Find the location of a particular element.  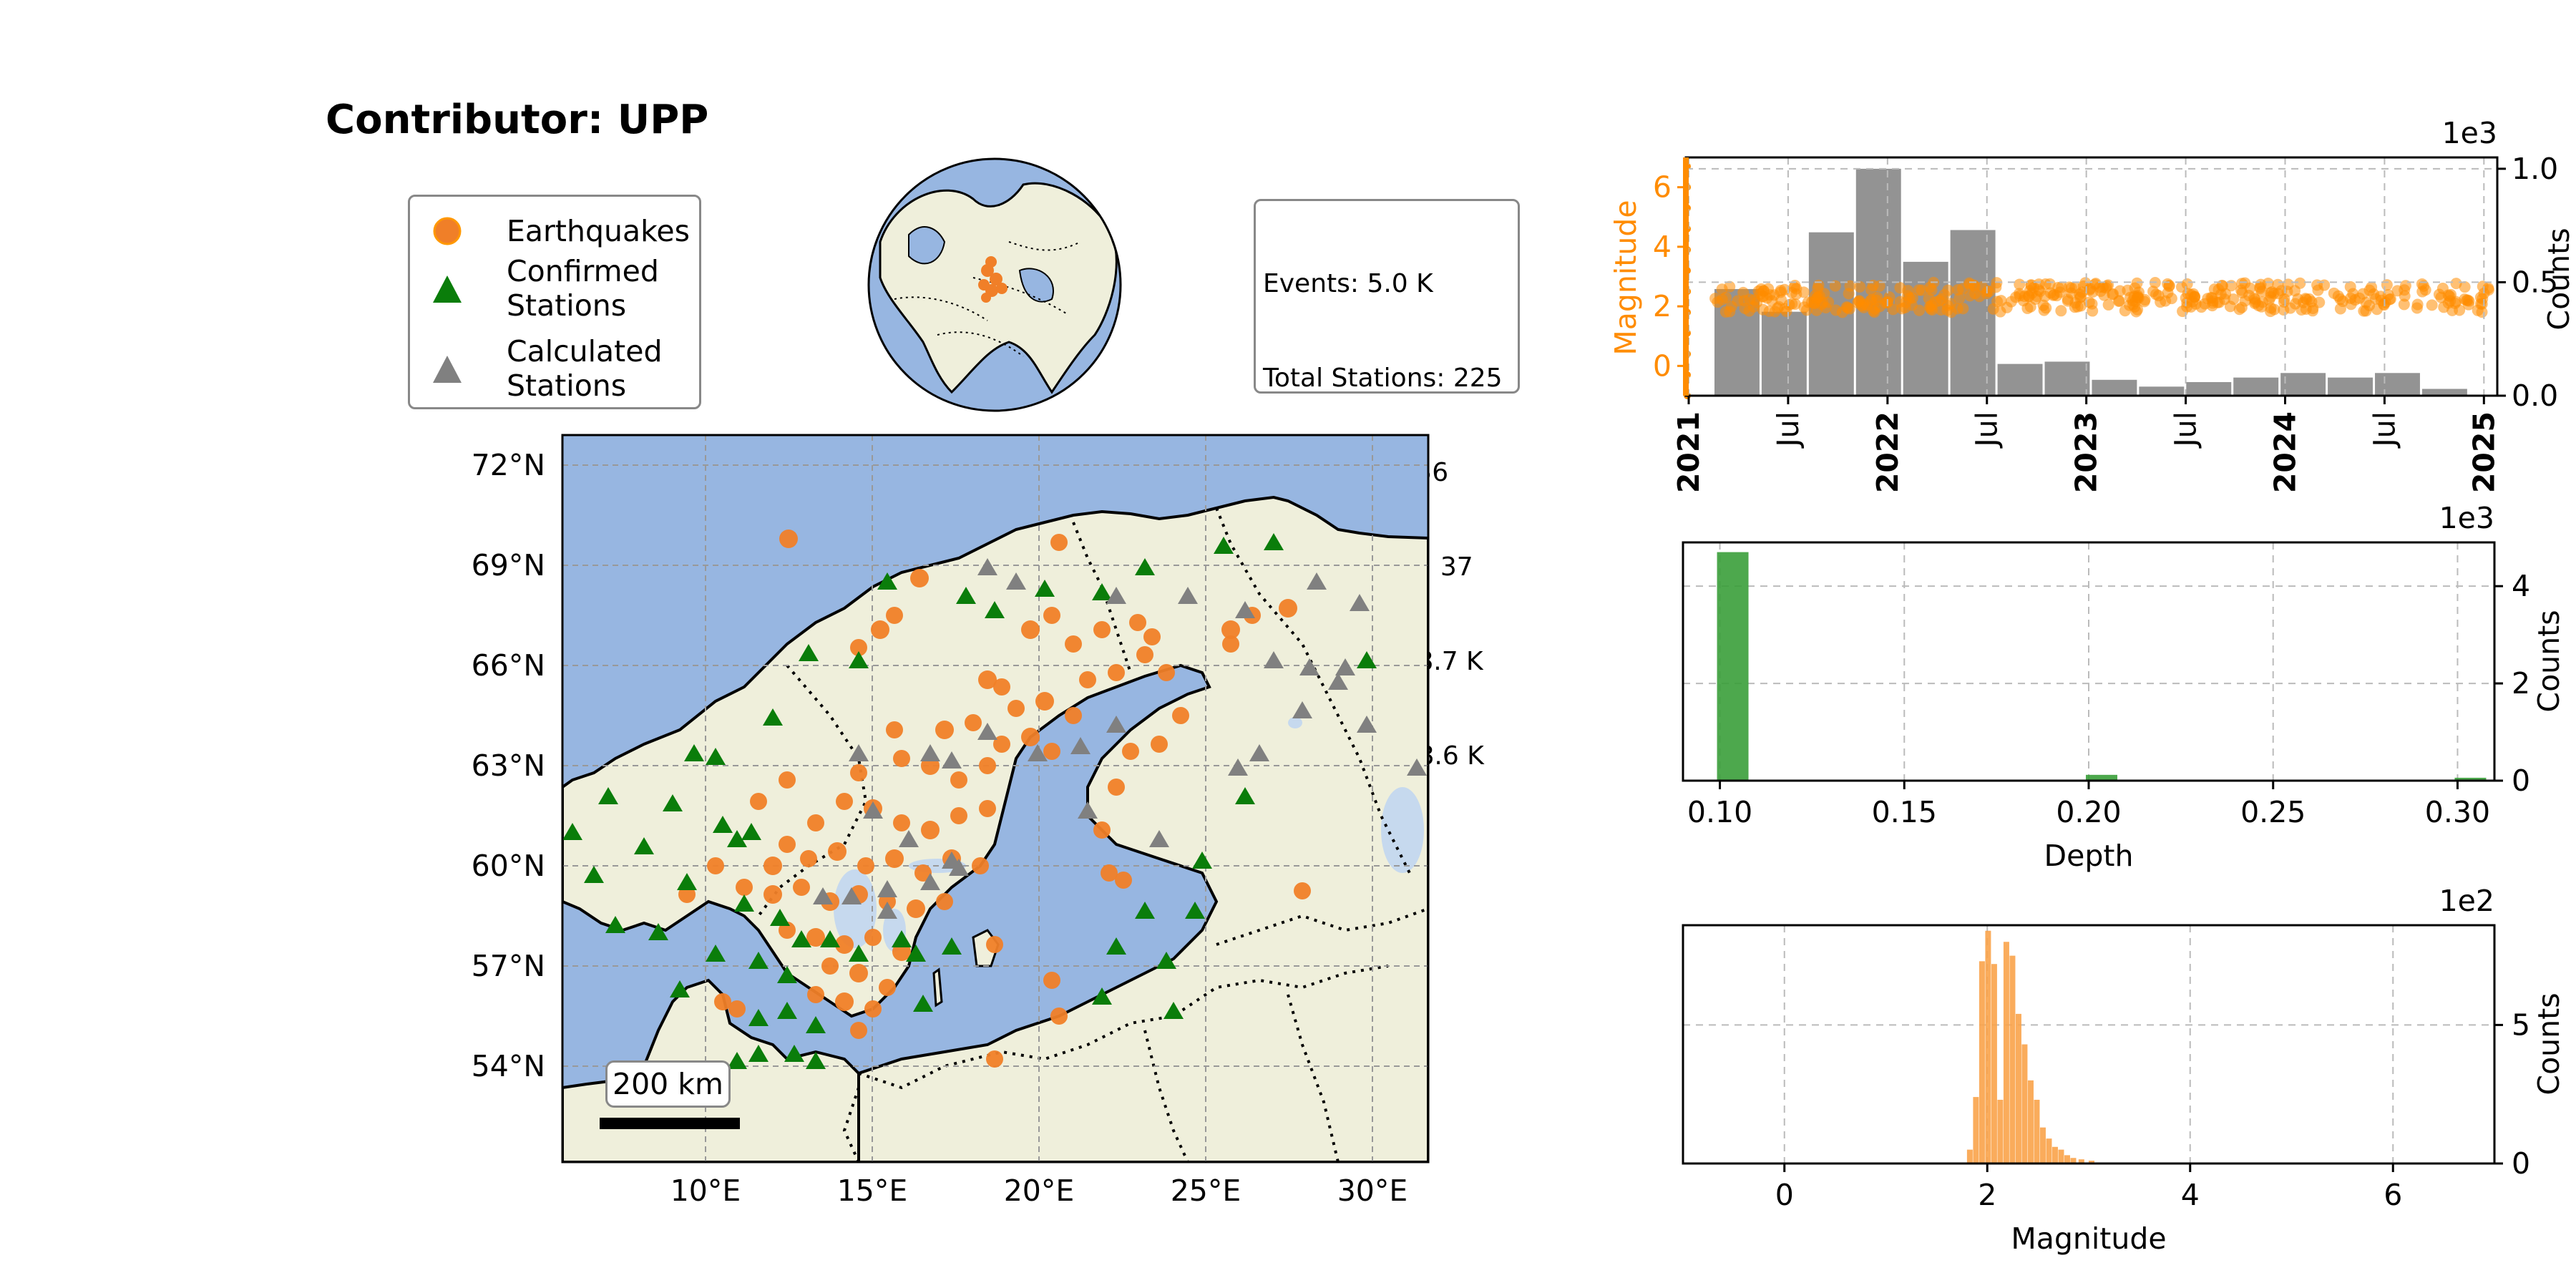

depth-y-tick-label: 0 is located at coordinates (2521, 780).